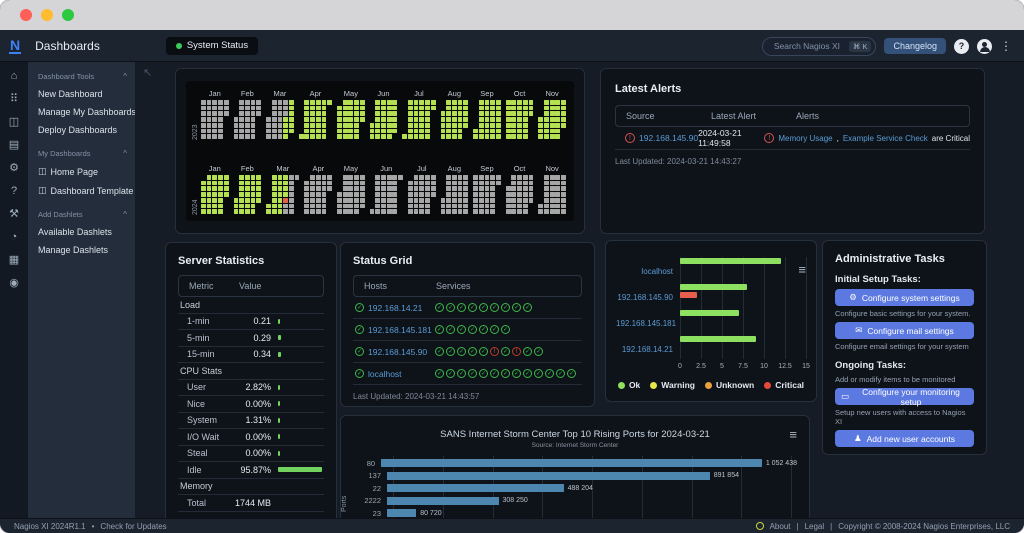 The height and width of the screenshot is (533, 1024). Describe the element at coordinates (805, 138) in the screenshot. I see `alert-service-link: Memory Usage` at that location.